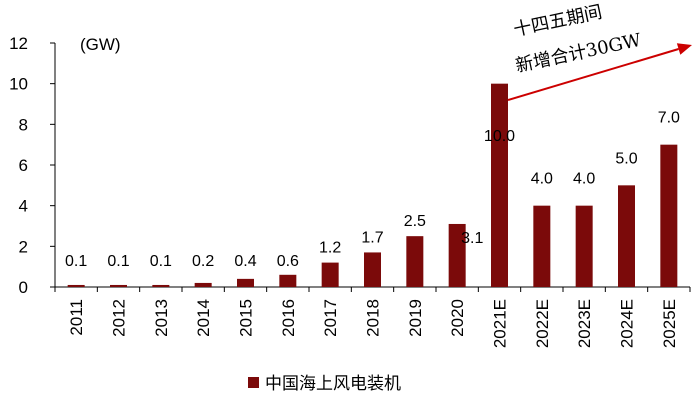 The image size is (700, 408). What do you see at coordinates (584, 179) in the screenshot?
I see `data-label-2023E: 4.0` at bounding box center [584, 179].